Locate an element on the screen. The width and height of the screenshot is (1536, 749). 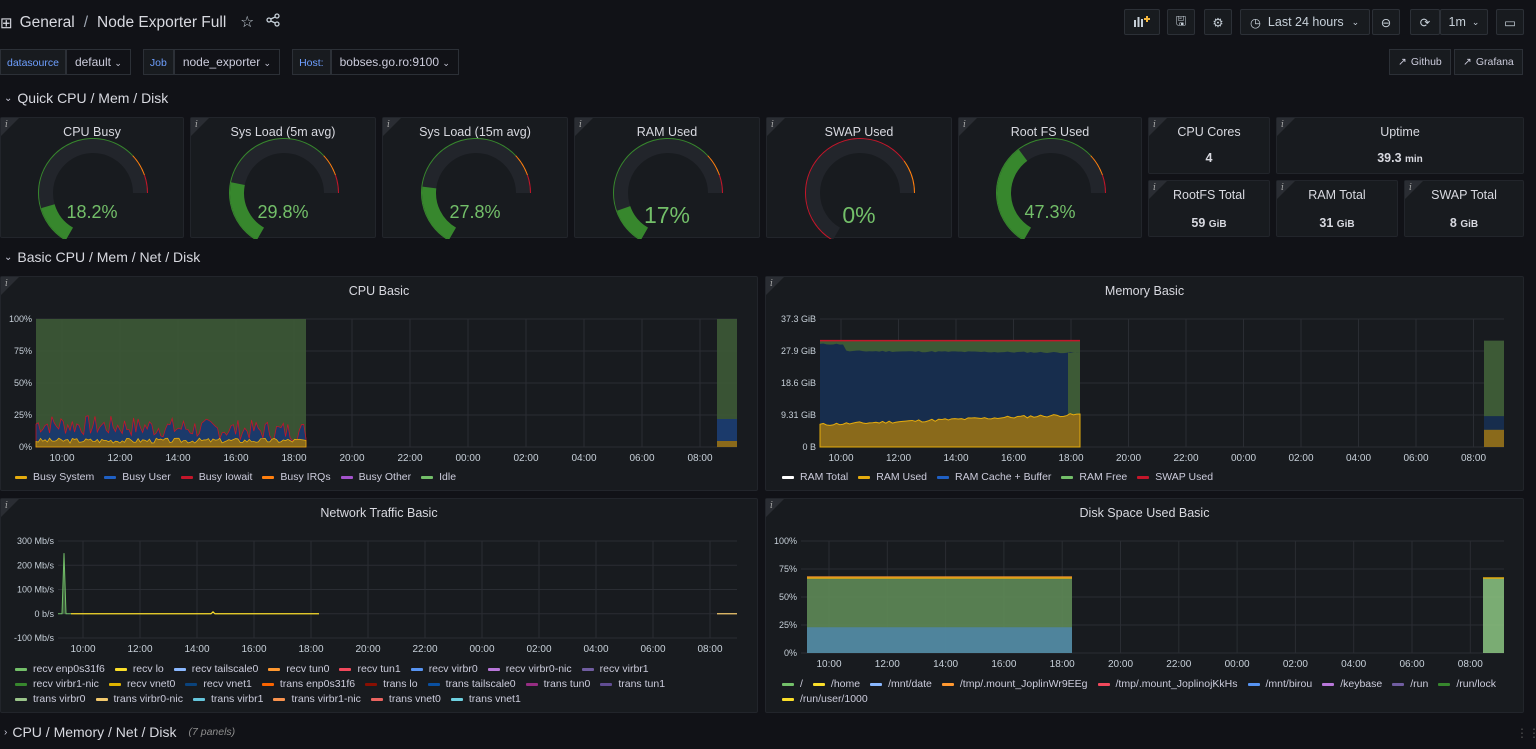
legend-item: Idle is located at coordinates (438, 477).